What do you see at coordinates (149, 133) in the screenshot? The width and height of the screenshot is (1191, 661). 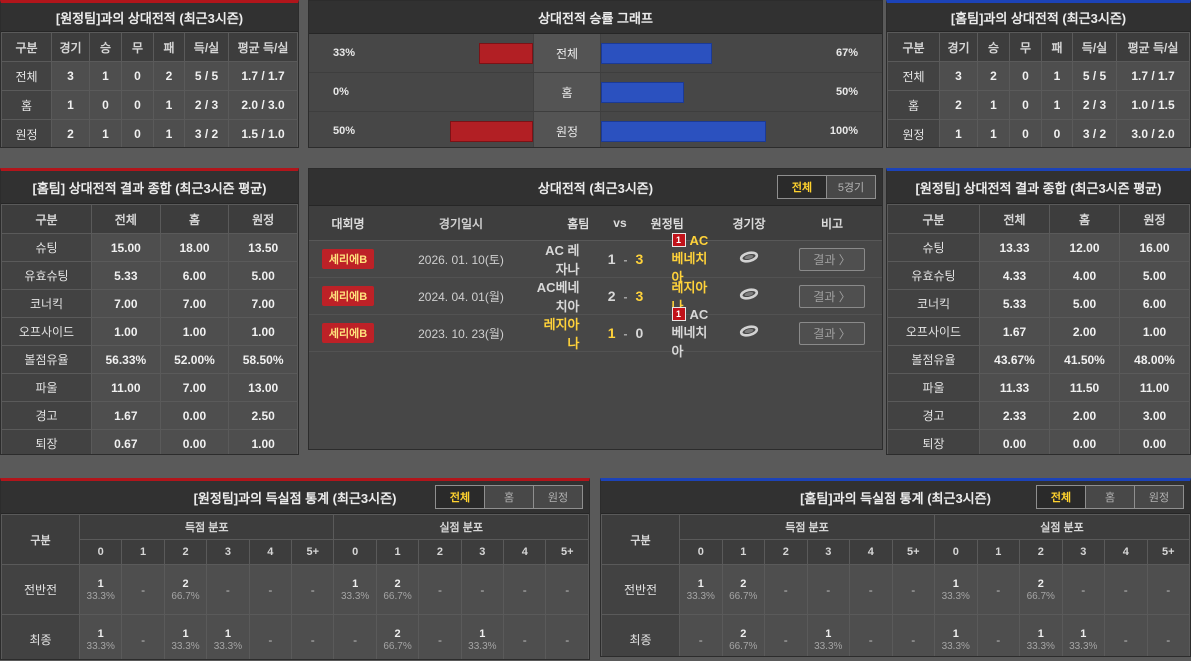 I see `table-row: 원정 2 1 0 1 3 / 2 1.5 / 1.0` at bounding box center [149, 133].